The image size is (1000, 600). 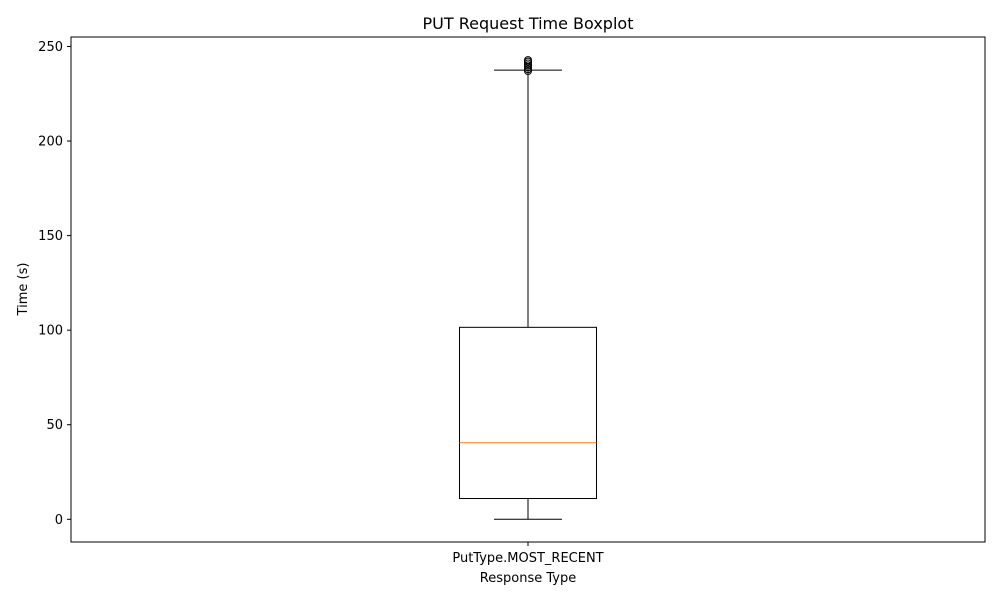 What do you see at coordinates (528, 288) in the screenshot?
I see `box-series` at bounding box center [528, 288].